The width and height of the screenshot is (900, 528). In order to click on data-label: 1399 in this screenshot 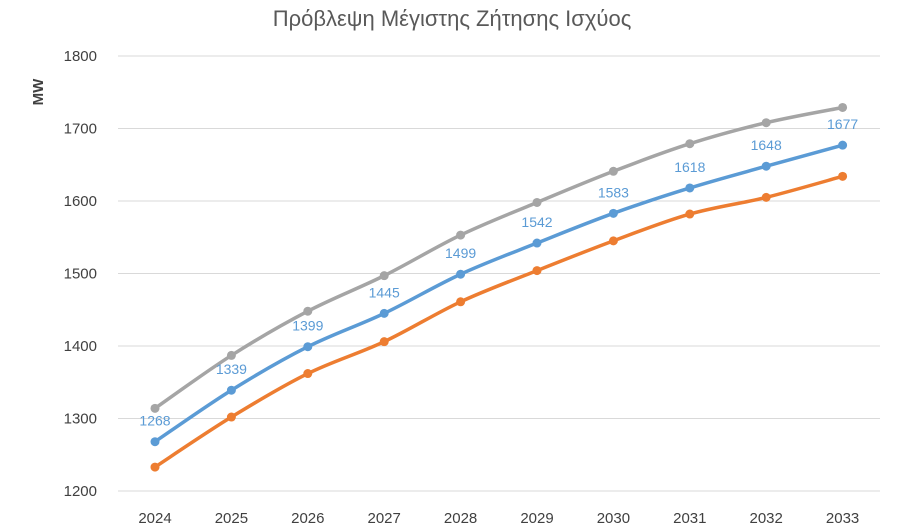, I will do `click(307, 326)`.